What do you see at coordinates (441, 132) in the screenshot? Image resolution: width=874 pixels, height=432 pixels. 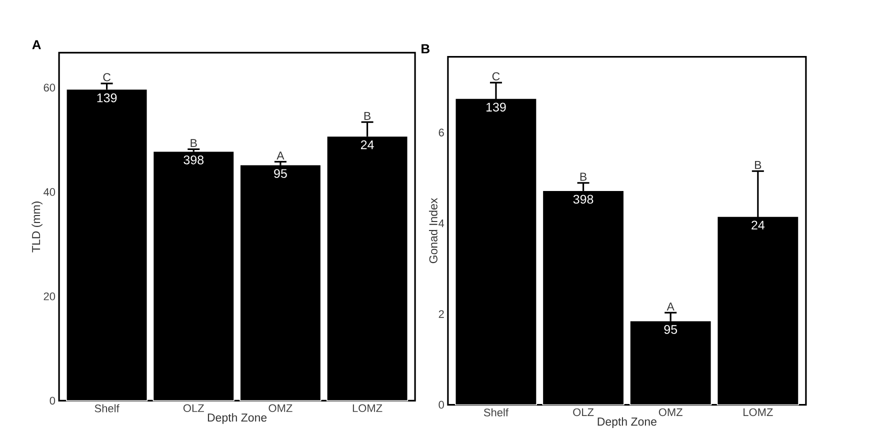 I see `y-tick-label: 6` at bounding box center [441, 132].